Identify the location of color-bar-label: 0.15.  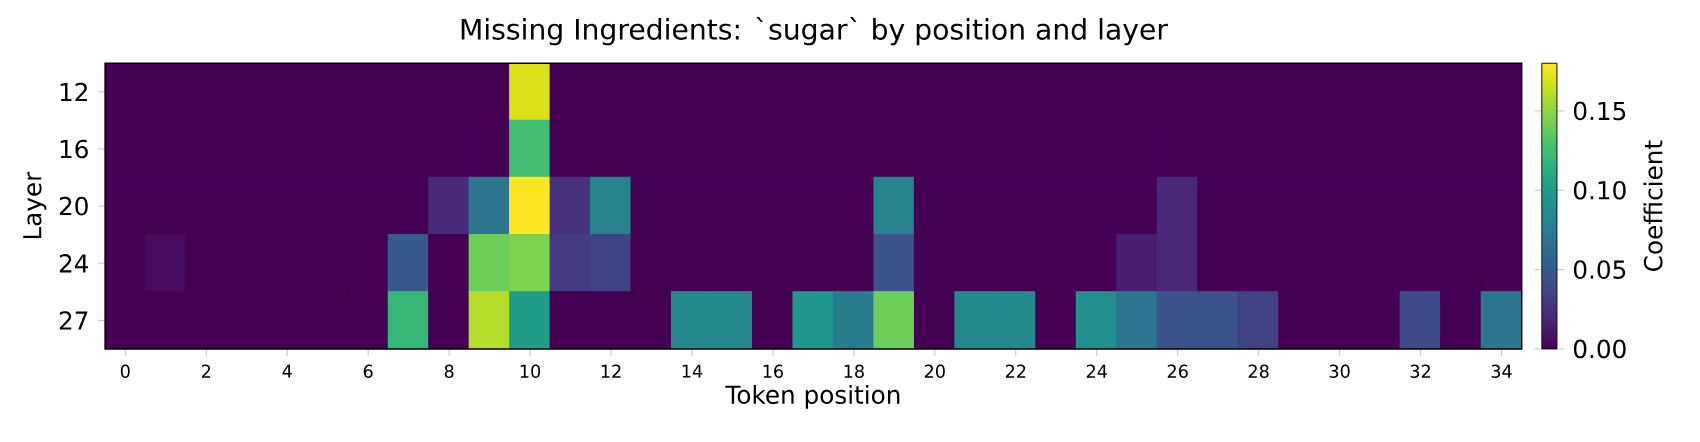
(1599, 111).